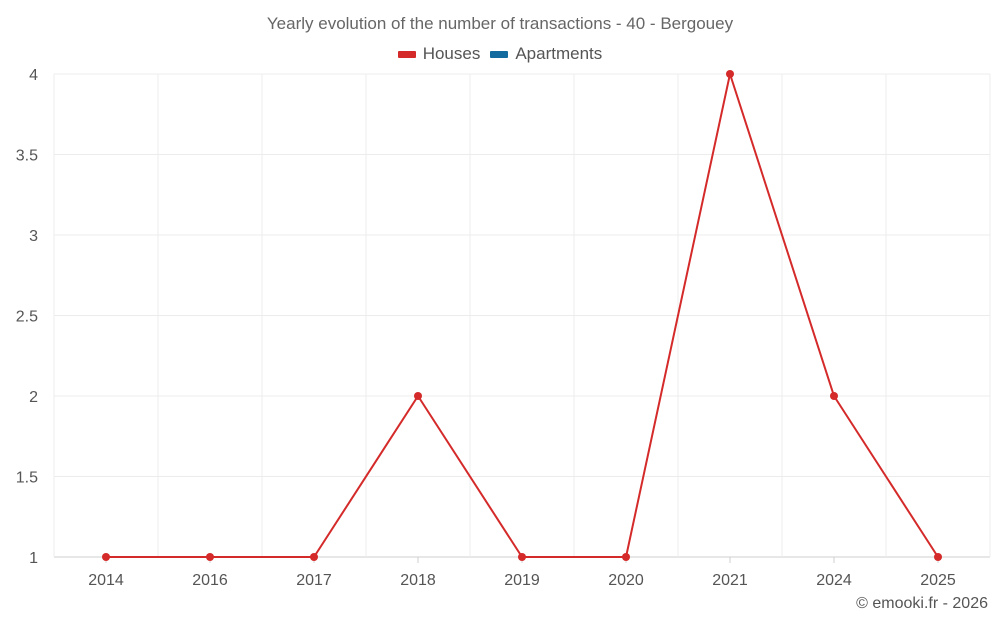 This screenshot has width=1000, height=625. I want to click on legend-item-houses: Houses, so click(439, 54).